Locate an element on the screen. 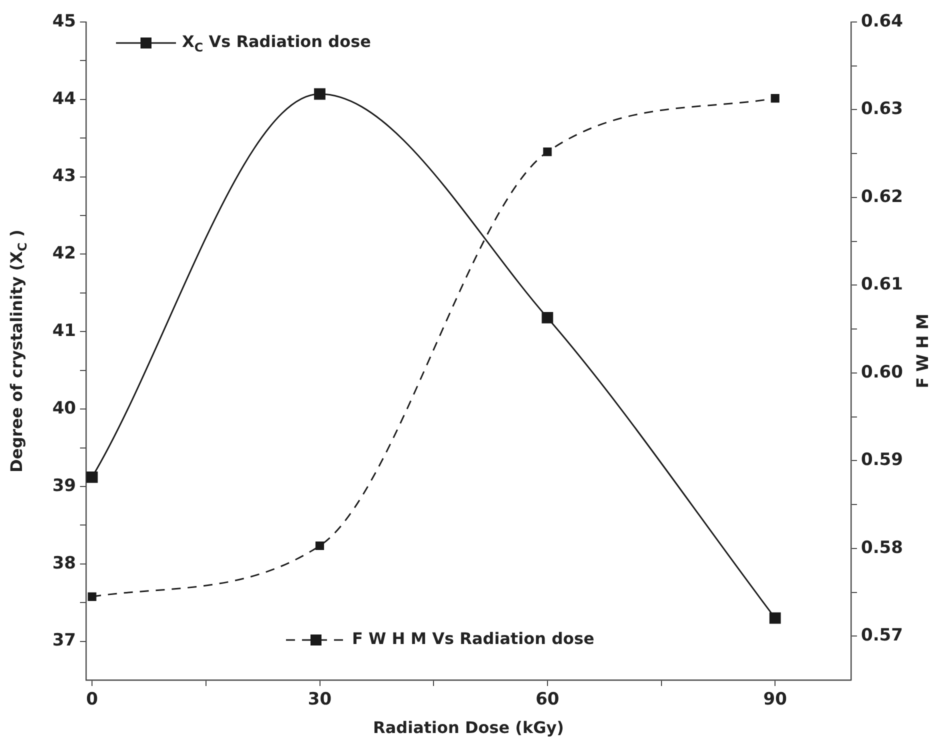 The width and height of the screenshot is (939, 744). y-tick-label: 39 is located at coordinates (64, 486).